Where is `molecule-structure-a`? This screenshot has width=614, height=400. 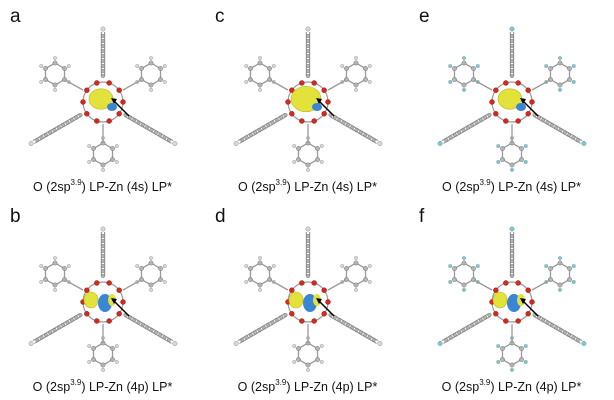
molecule-structure-a is located at coordinates (103, 99).